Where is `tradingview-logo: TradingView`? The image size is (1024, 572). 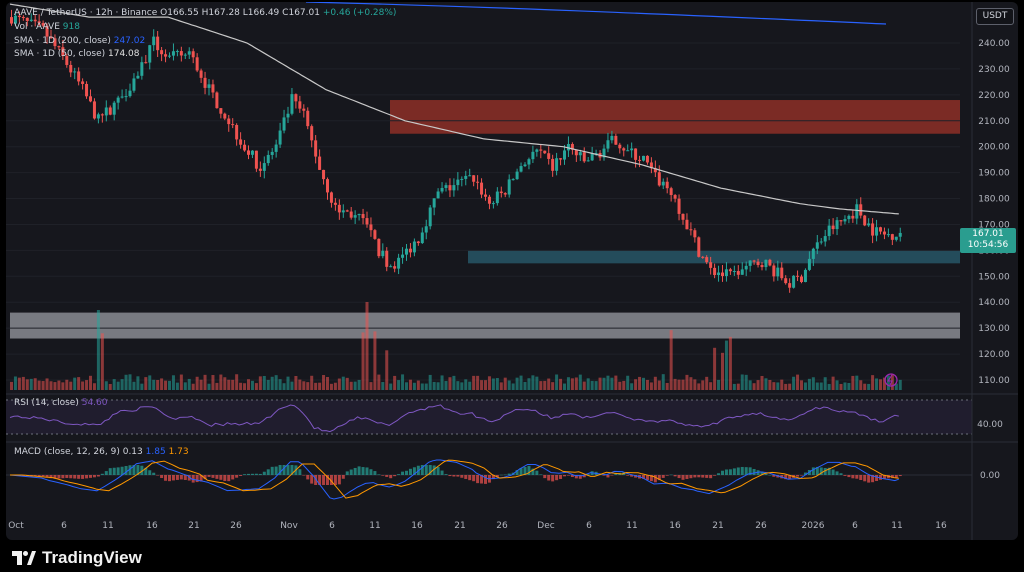
tradingview-logo: TradingView is located at coordinates (77, 558).